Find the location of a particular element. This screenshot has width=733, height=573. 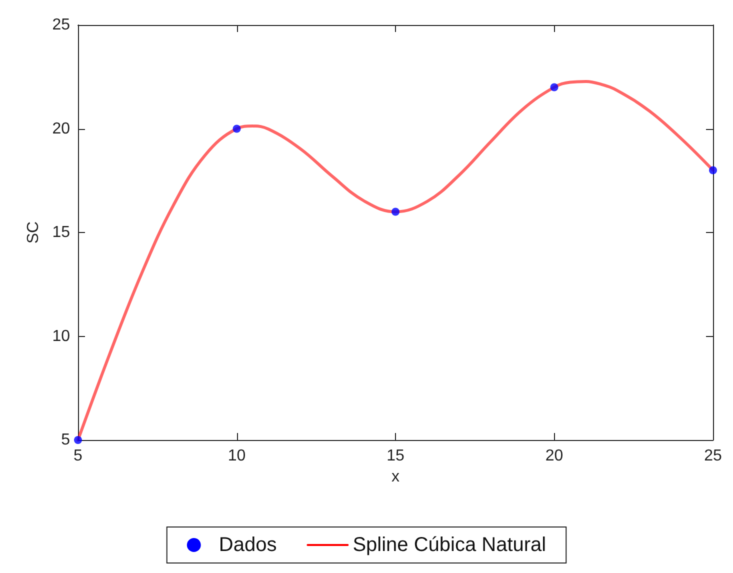

y-axis-title: SC is located at coordinates (33, 232).